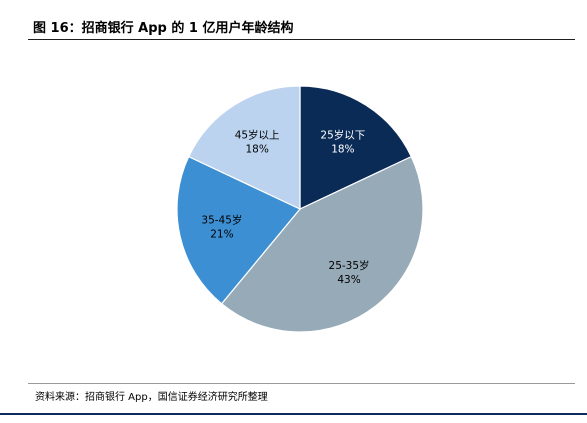 The width and height of the screenshot is (587, 423). I want to click on slice-label-3: 45岁以上, so click(257, 134).